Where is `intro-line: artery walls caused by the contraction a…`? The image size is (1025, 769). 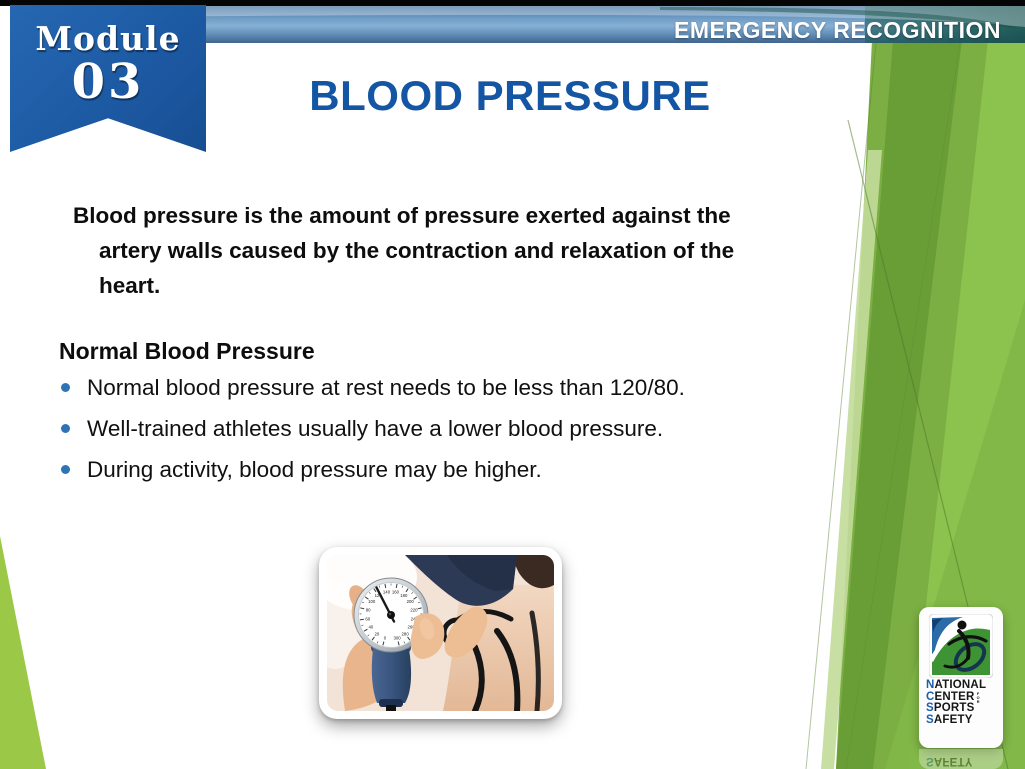 intro-line: artery walls caused by the contraction a… is located at coordinates (417, 250).